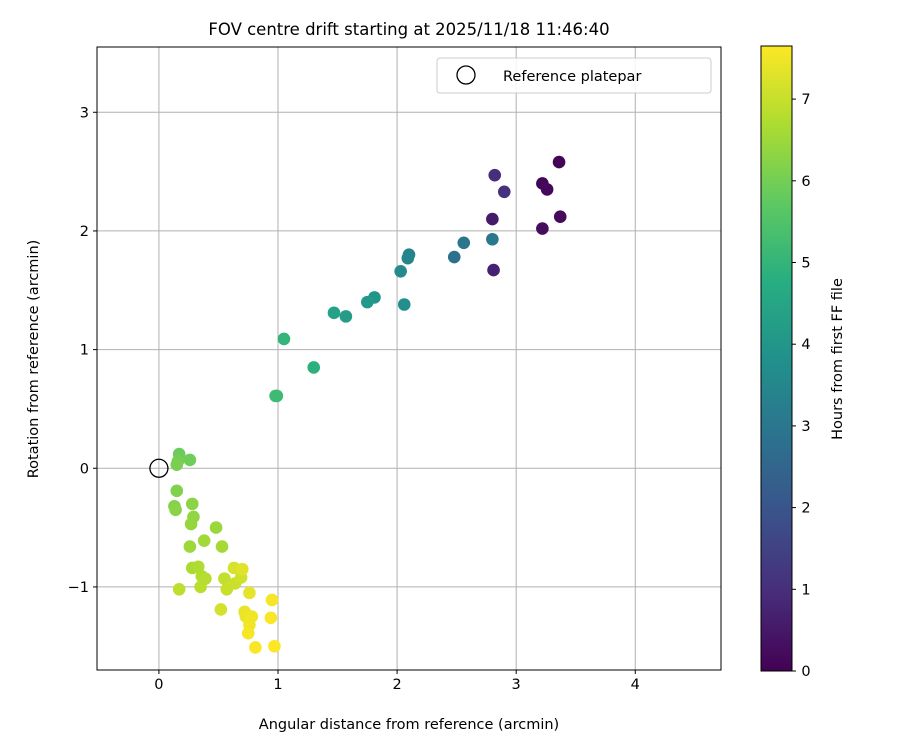 This screenshot has width=900, height=750. I want to click on legend-label: Reference platepar, so click(572, 77).